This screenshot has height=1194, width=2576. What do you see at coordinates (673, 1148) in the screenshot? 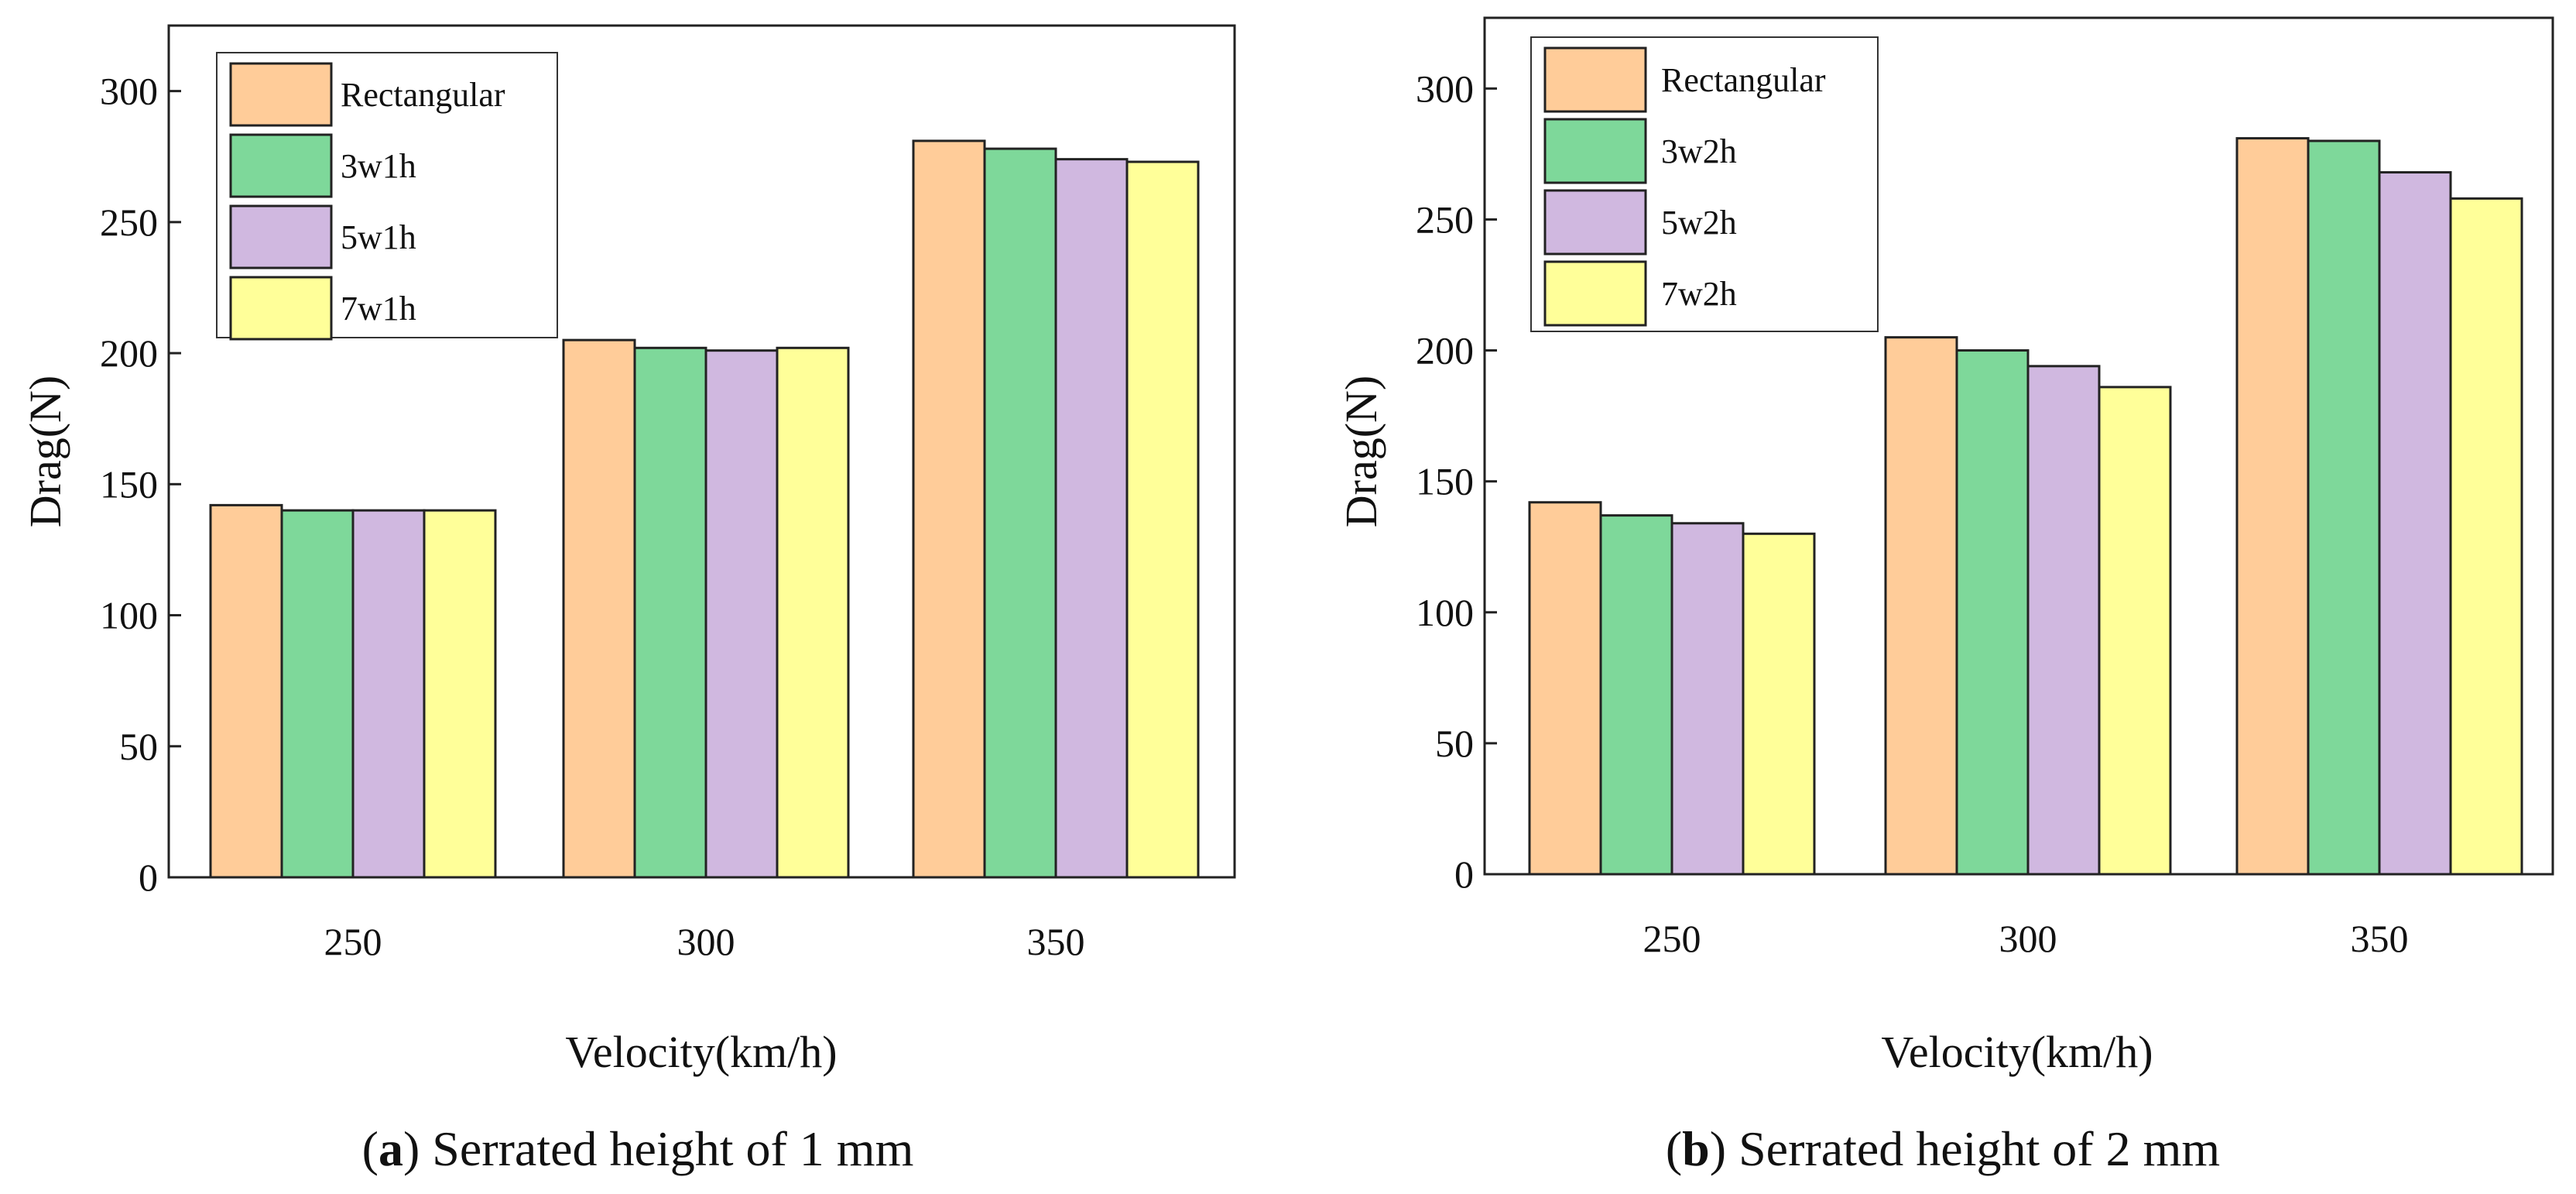
I see `panel-a-caption-text: Serrated height of 1 mm` at bounding box center [673, 1148].